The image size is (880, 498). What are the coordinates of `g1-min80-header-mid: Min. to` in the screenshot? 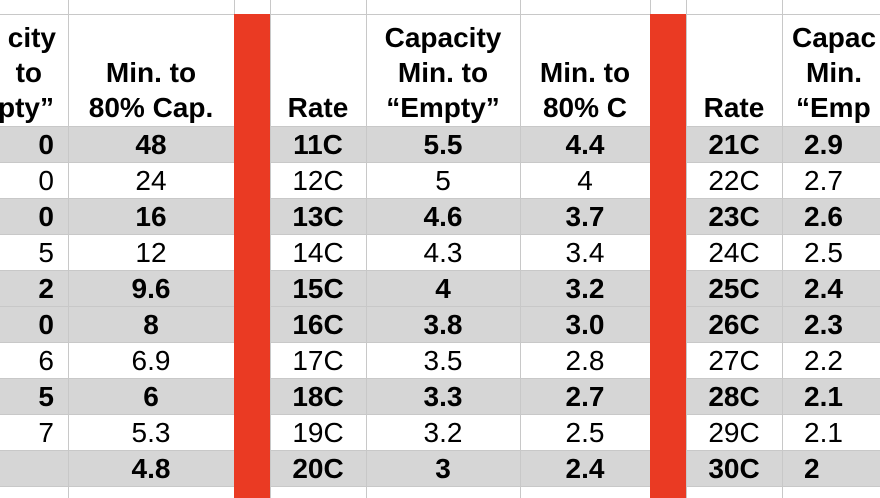 It's located at (151, 72).